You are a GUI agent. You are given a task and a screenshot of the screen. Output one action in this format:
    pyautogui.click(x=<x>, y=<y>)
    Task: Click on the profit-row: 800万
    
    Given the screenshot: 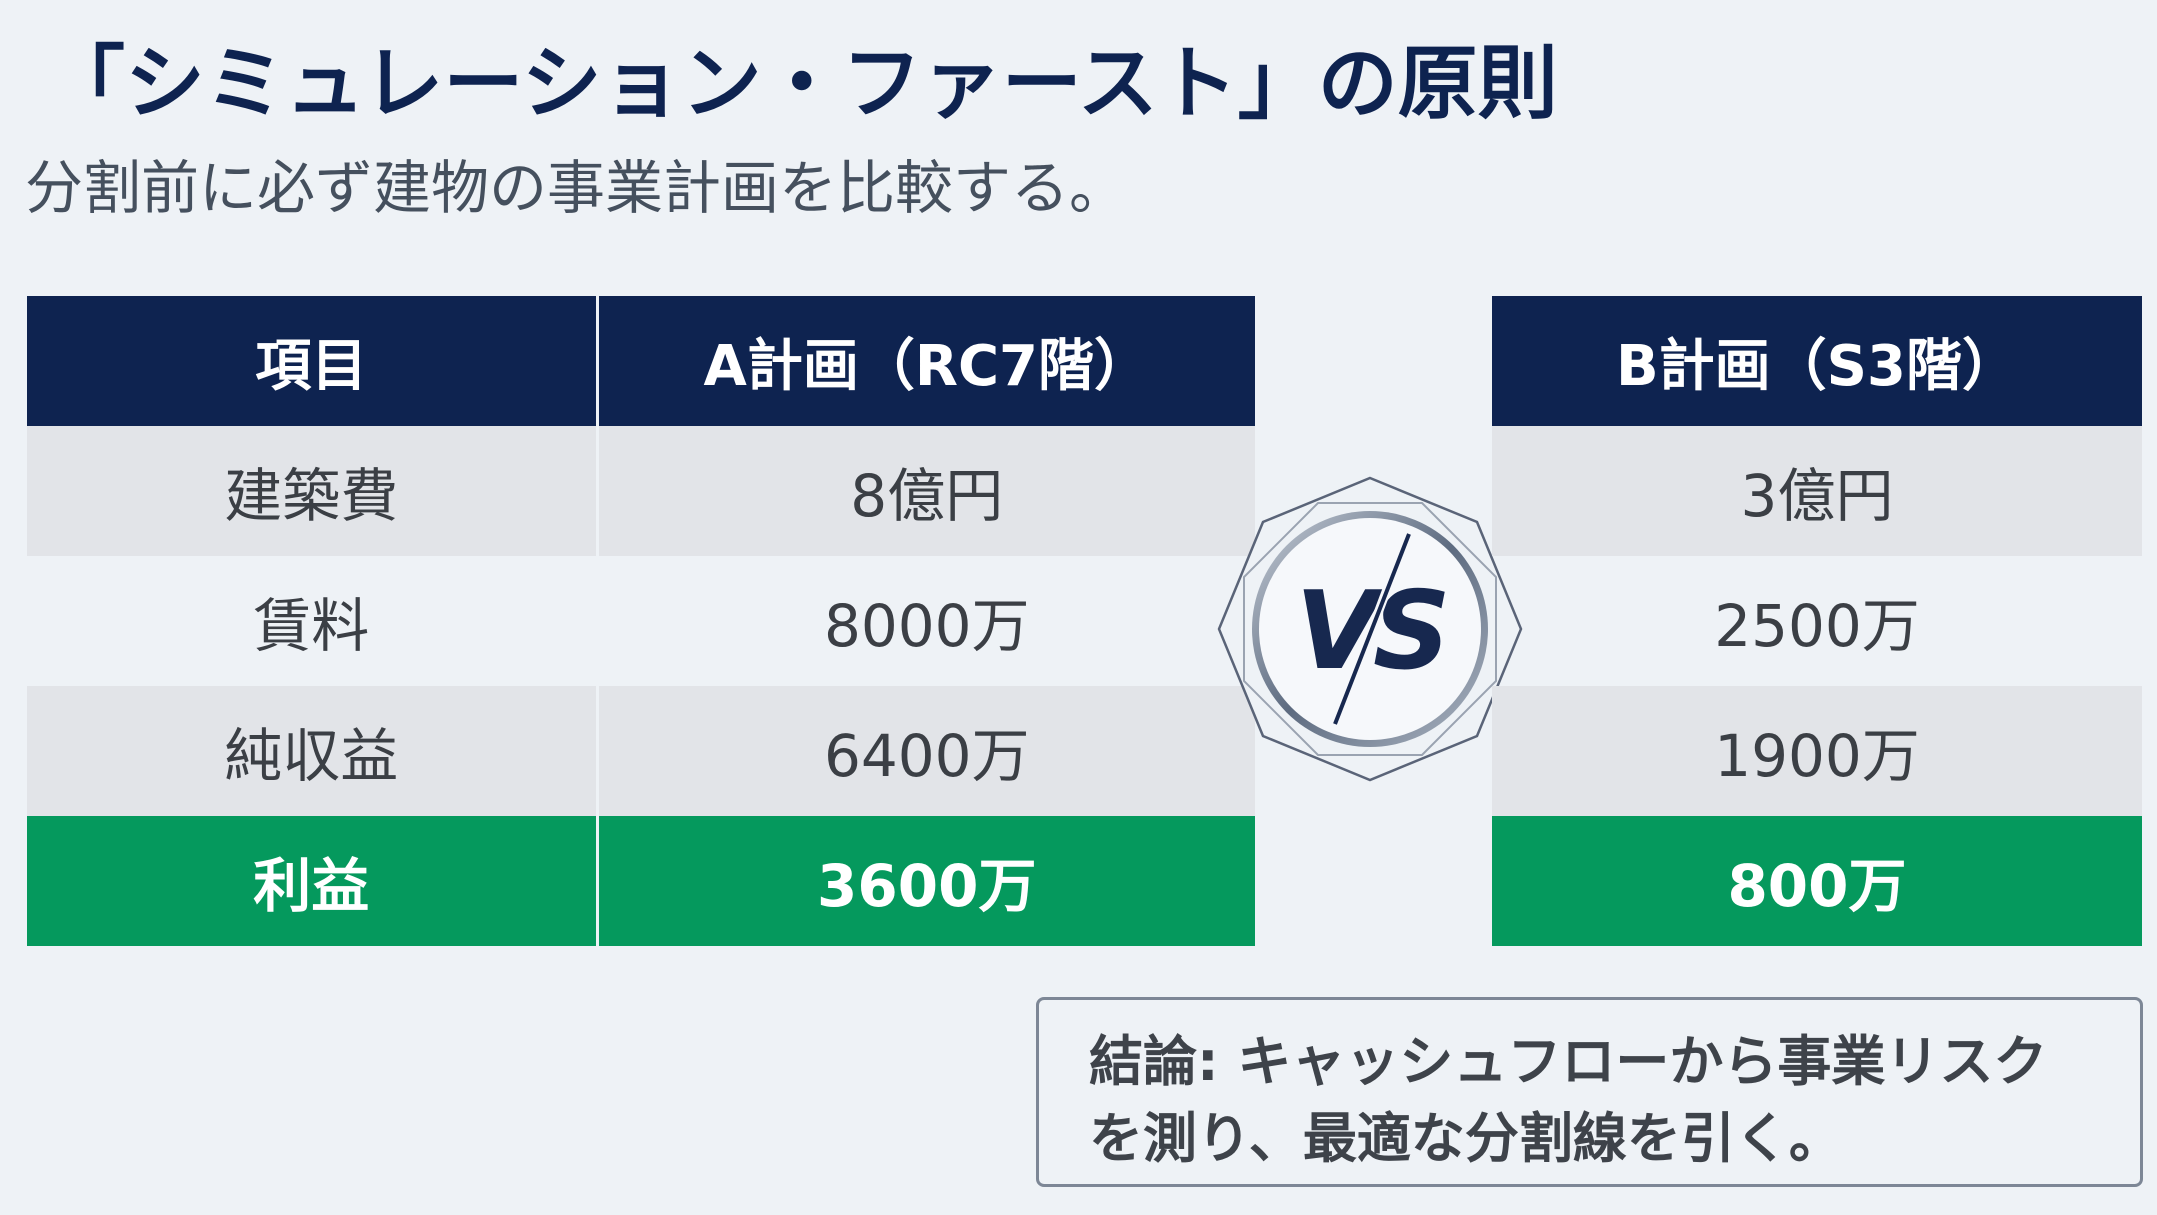 What is the action you would take?
    pyautogui.click(x=1817, y=881)
    